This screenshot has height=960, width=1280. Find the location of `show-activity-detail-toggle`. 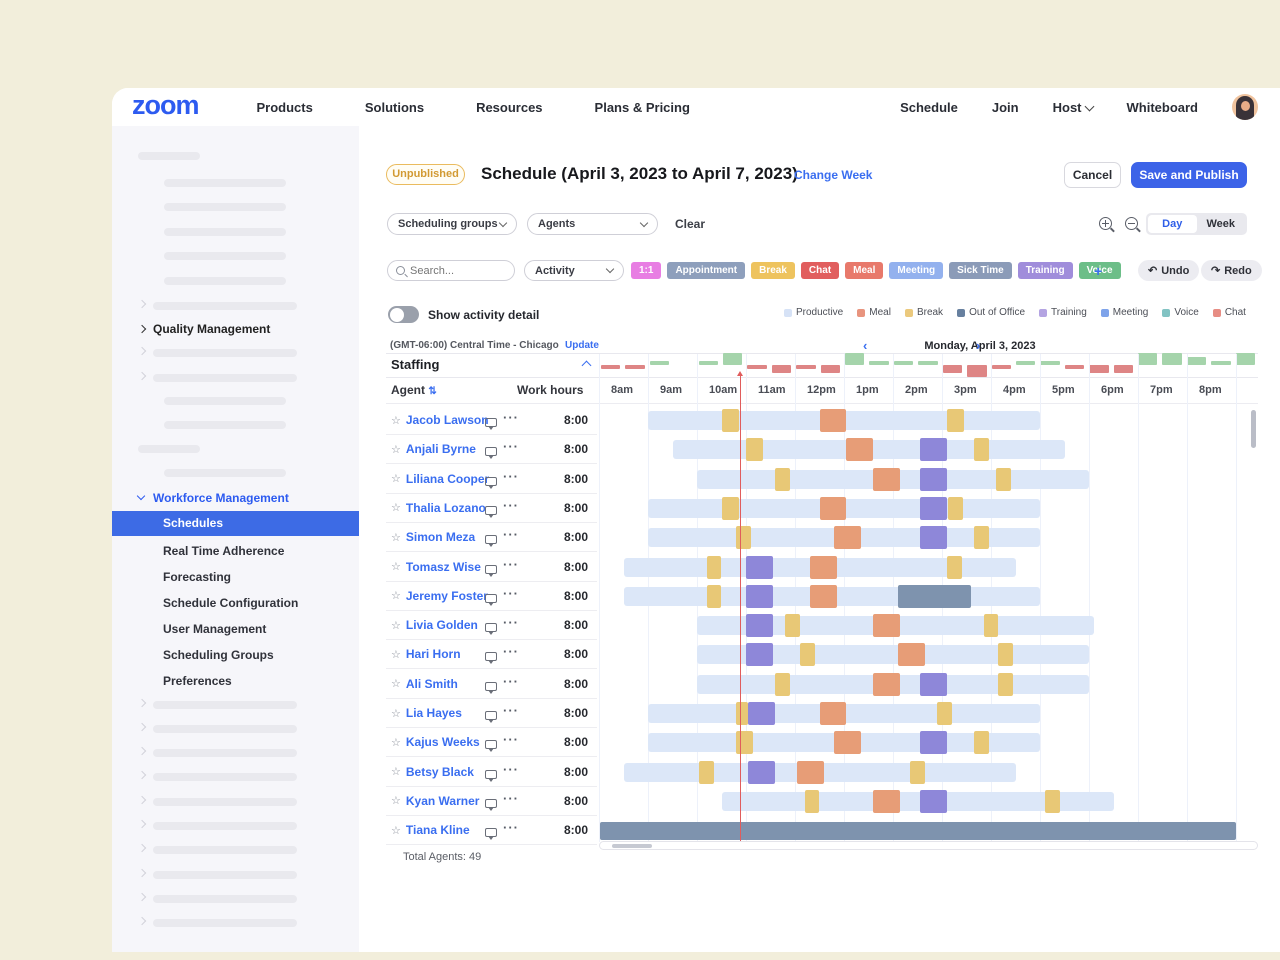

show-activity-detail-toggle is located at coordinates (403, 314).